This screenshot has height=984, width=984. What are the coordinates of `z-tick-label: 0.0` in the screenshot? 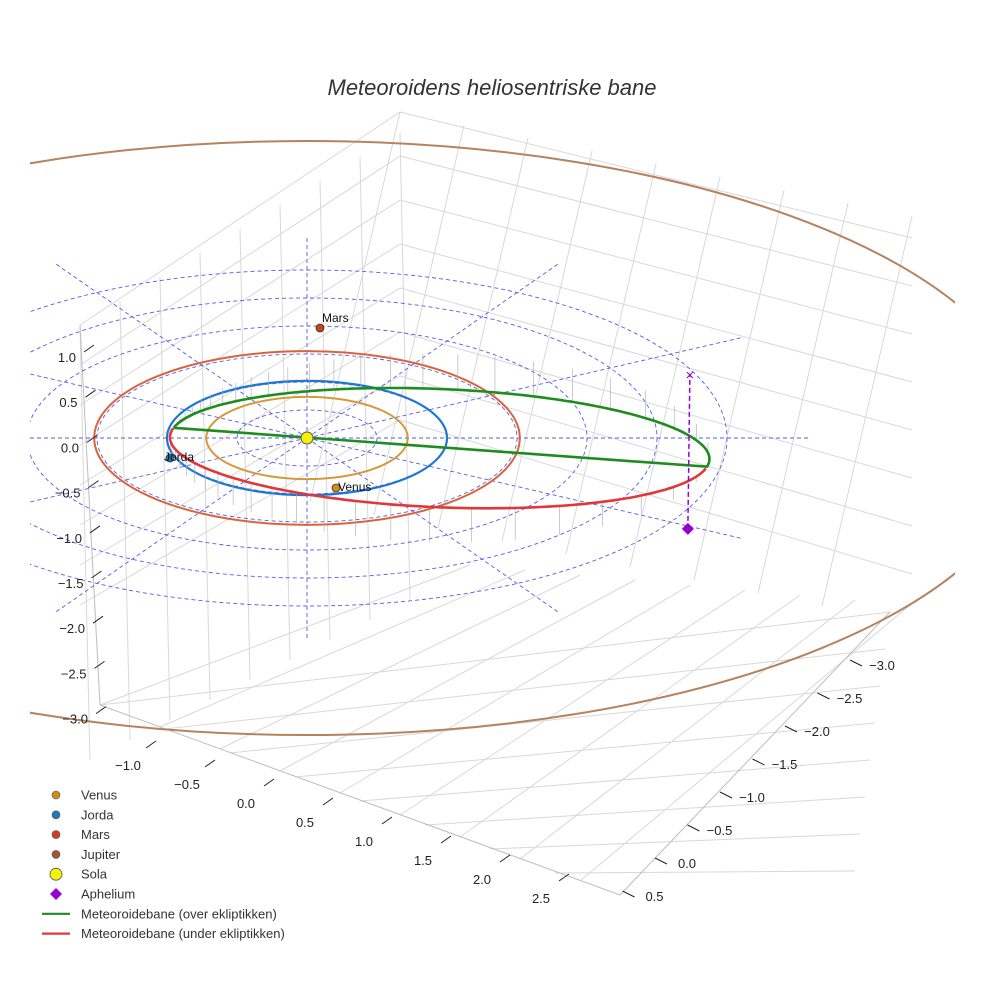 It's located at (70, 447).